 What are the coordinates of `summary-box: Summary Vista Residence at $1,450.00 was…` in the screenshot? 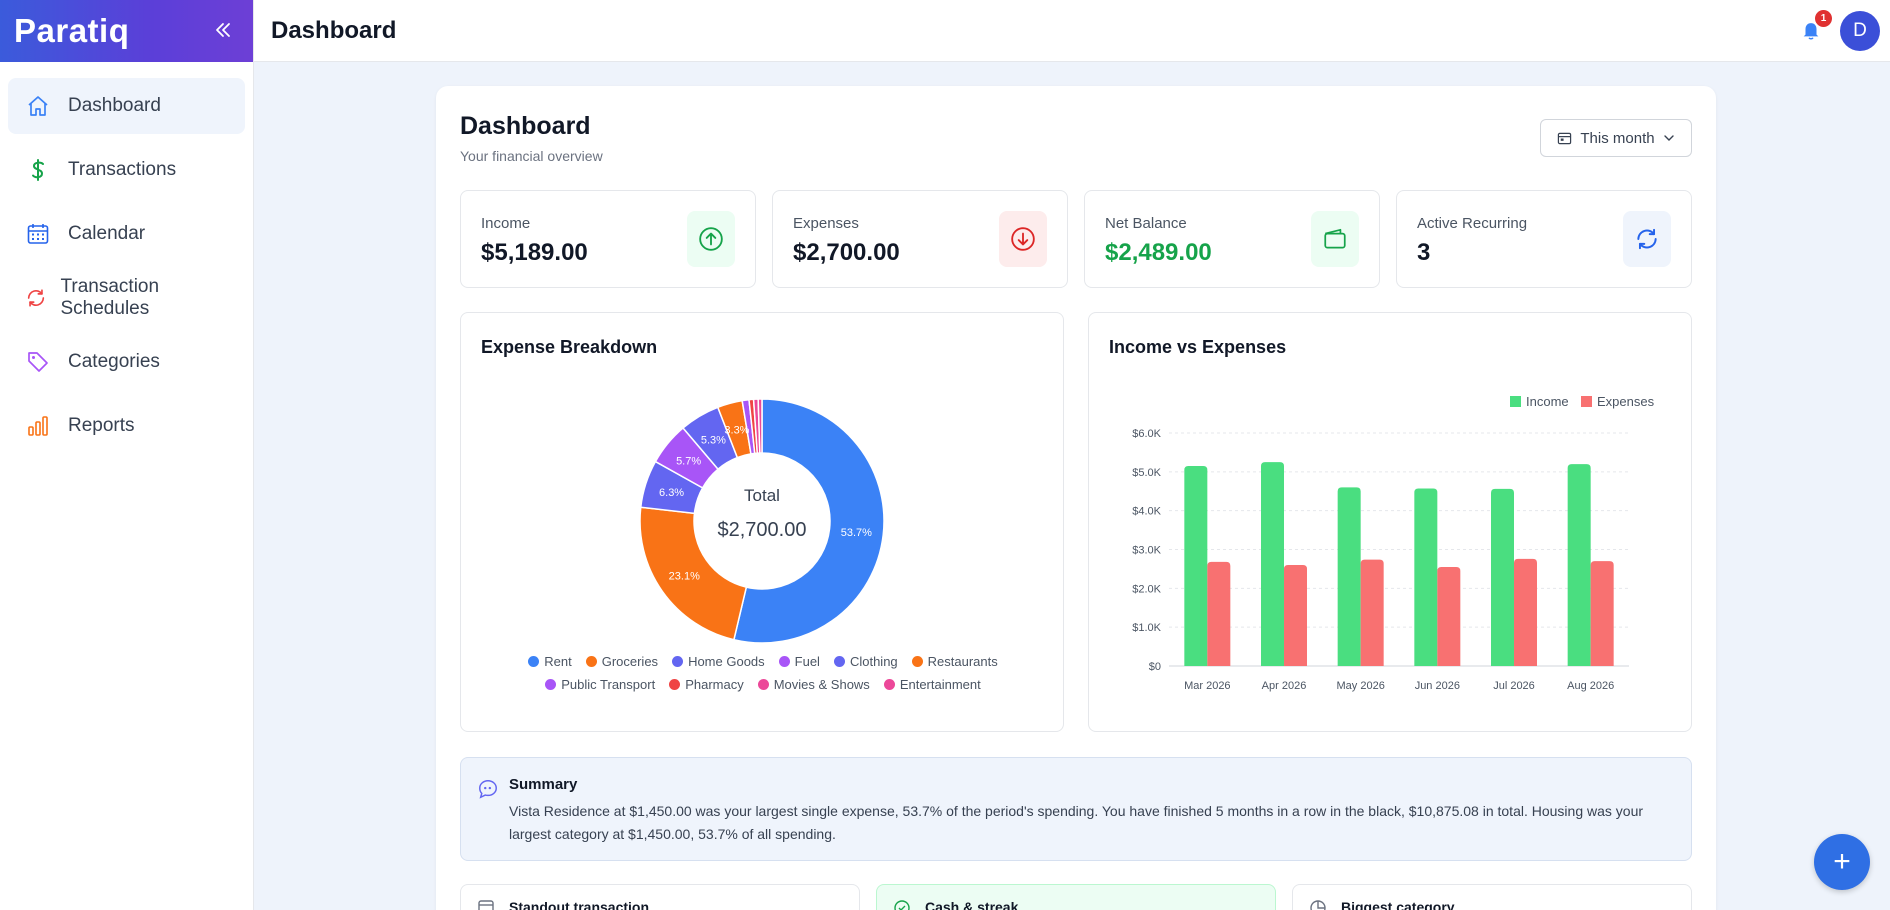 It's located at (1076, 809).